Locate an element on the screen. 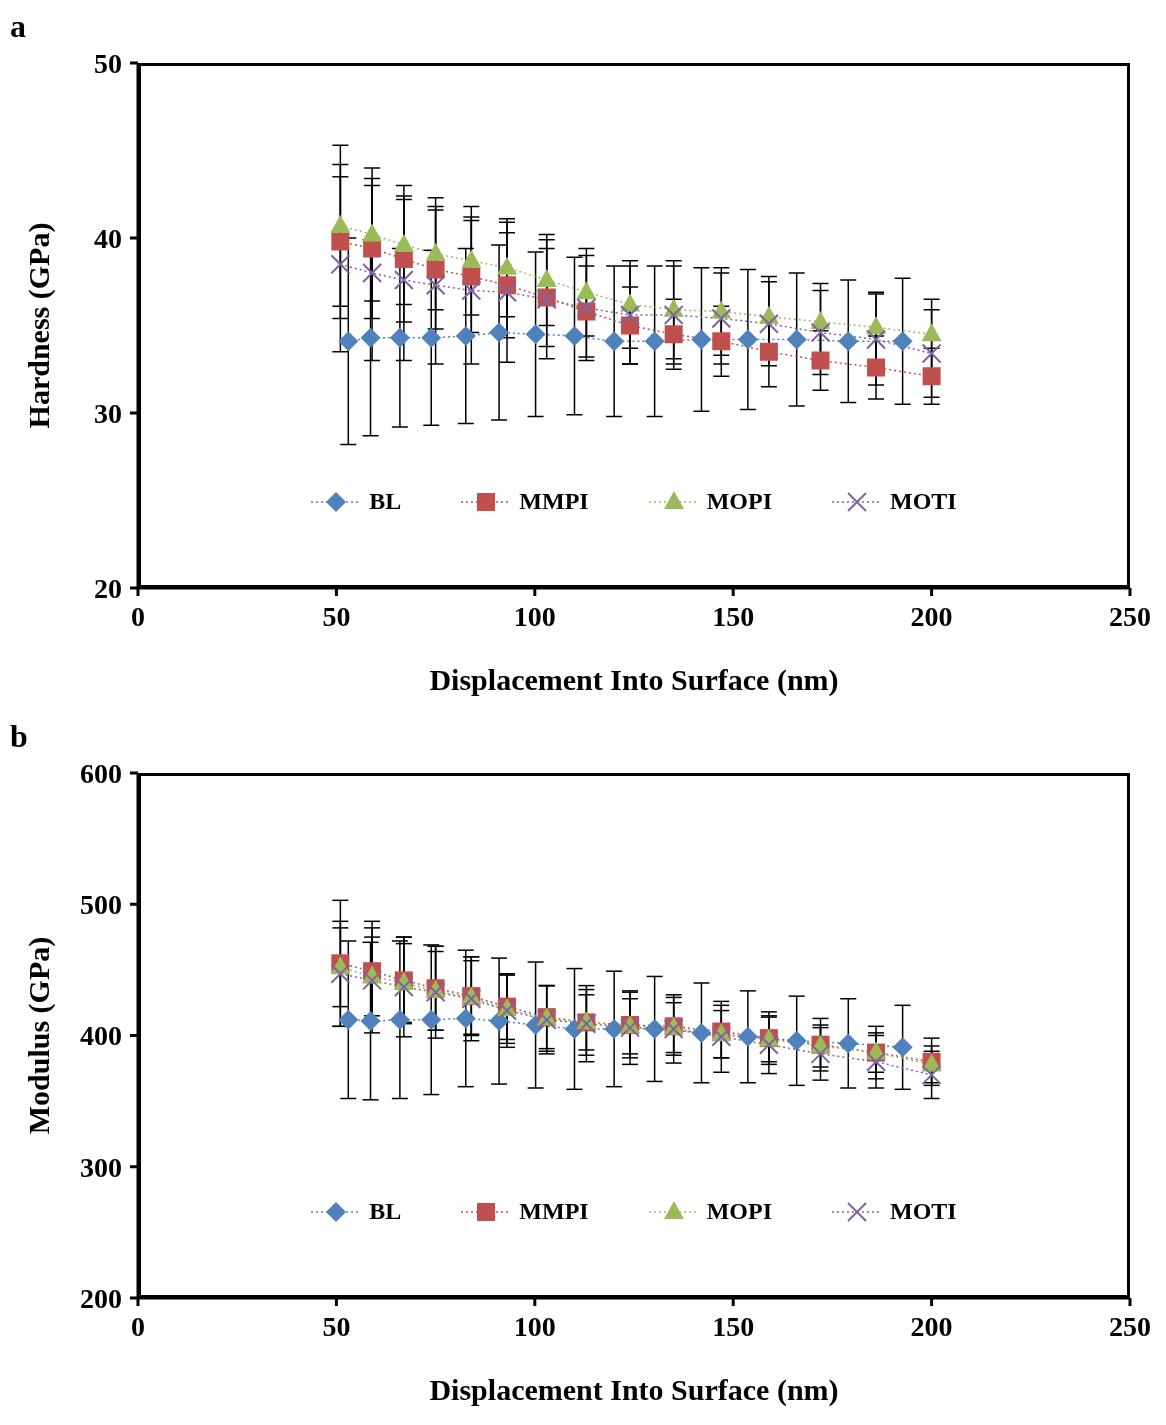 The width and height of the screenshot is (1166, 1425). y-tick-label: 200 is located at coordinates (101, 1298).